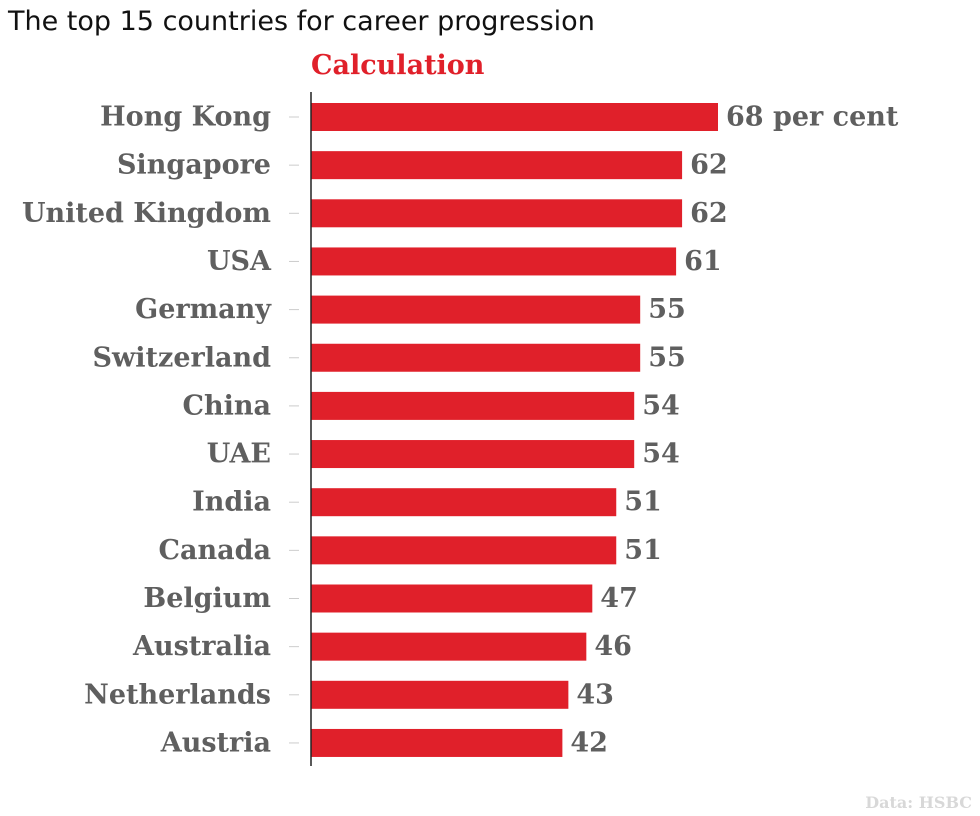  Describe the element at coordinates (398, 65) in the screenshot. I see `chart-subtitle: Calculation` at that location.